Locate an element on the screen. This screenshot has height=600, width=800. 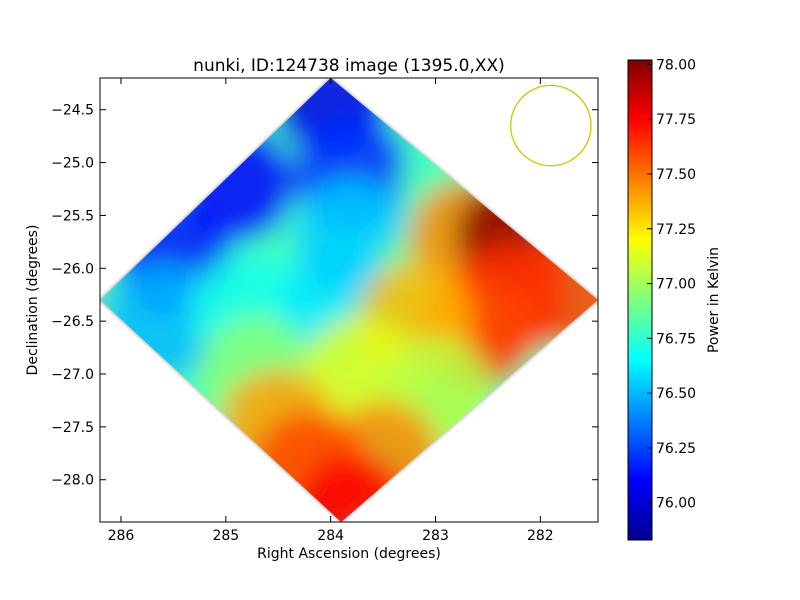
colorbar-tick-label: 76.50 is located at coordinates (676, 394).